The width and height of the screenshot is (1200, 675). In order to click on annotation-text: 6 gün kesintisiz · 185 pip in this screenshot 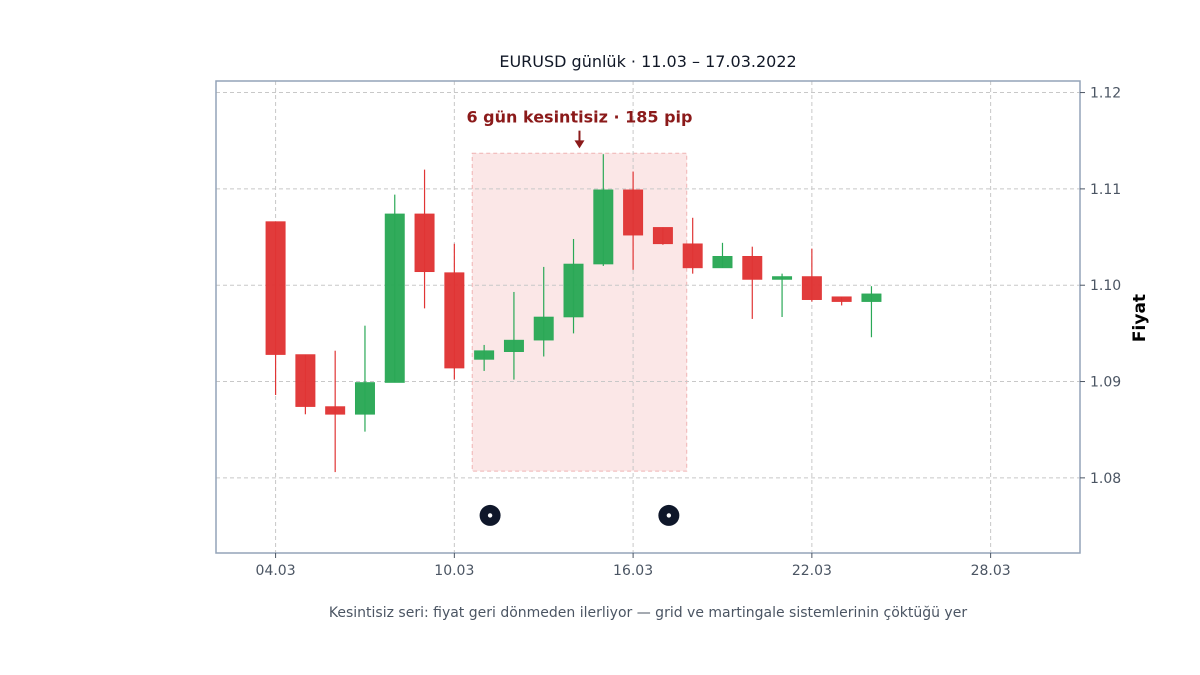, I will do `click(579, 117)`.